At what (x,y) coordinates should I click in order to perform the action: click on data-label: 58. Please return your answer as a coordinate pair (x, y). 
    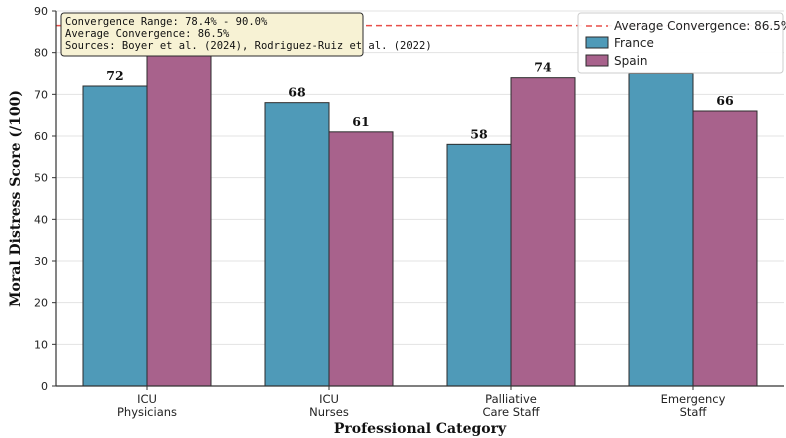
    Looking at the image, I should click on (479, 133).